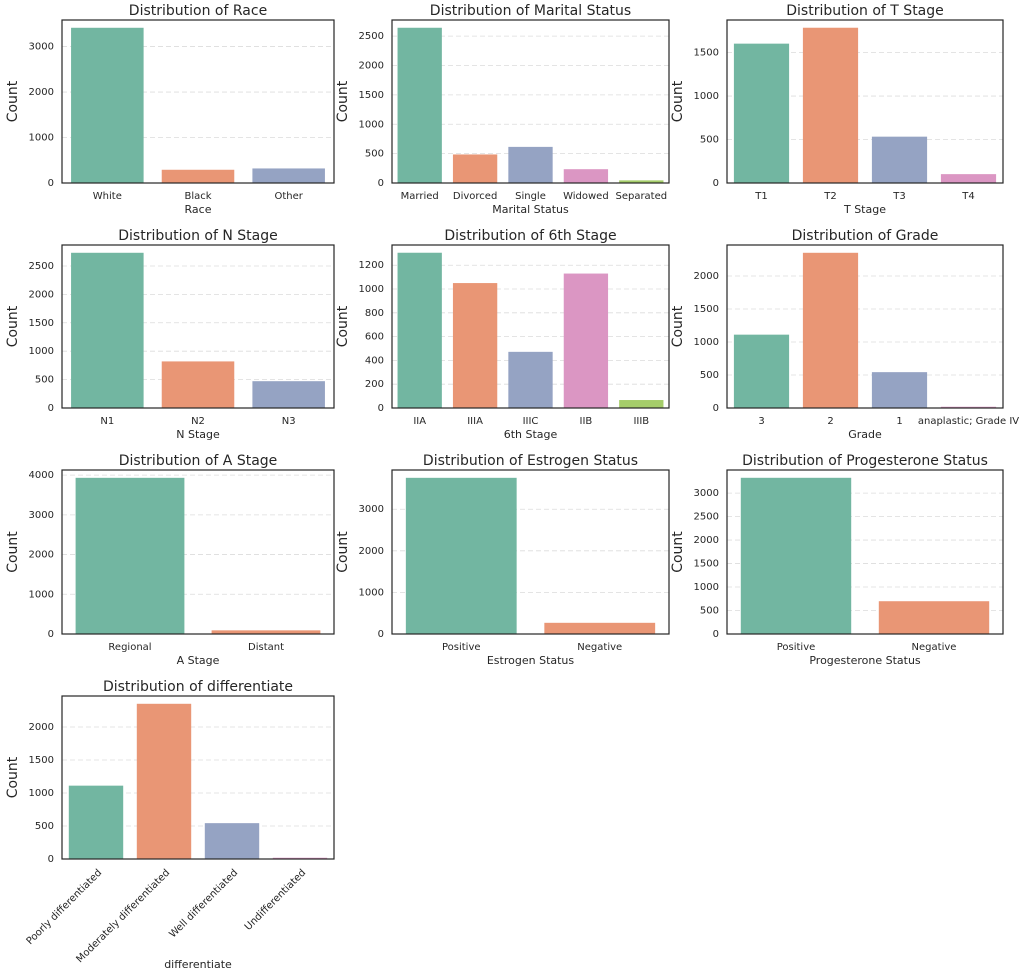 The height and width of the screenshot is (977, 1024). What do you see at coordinates (198, 421) in the screenshot?
I see `x-tick-label: N2` at bounding box center [198, 421].